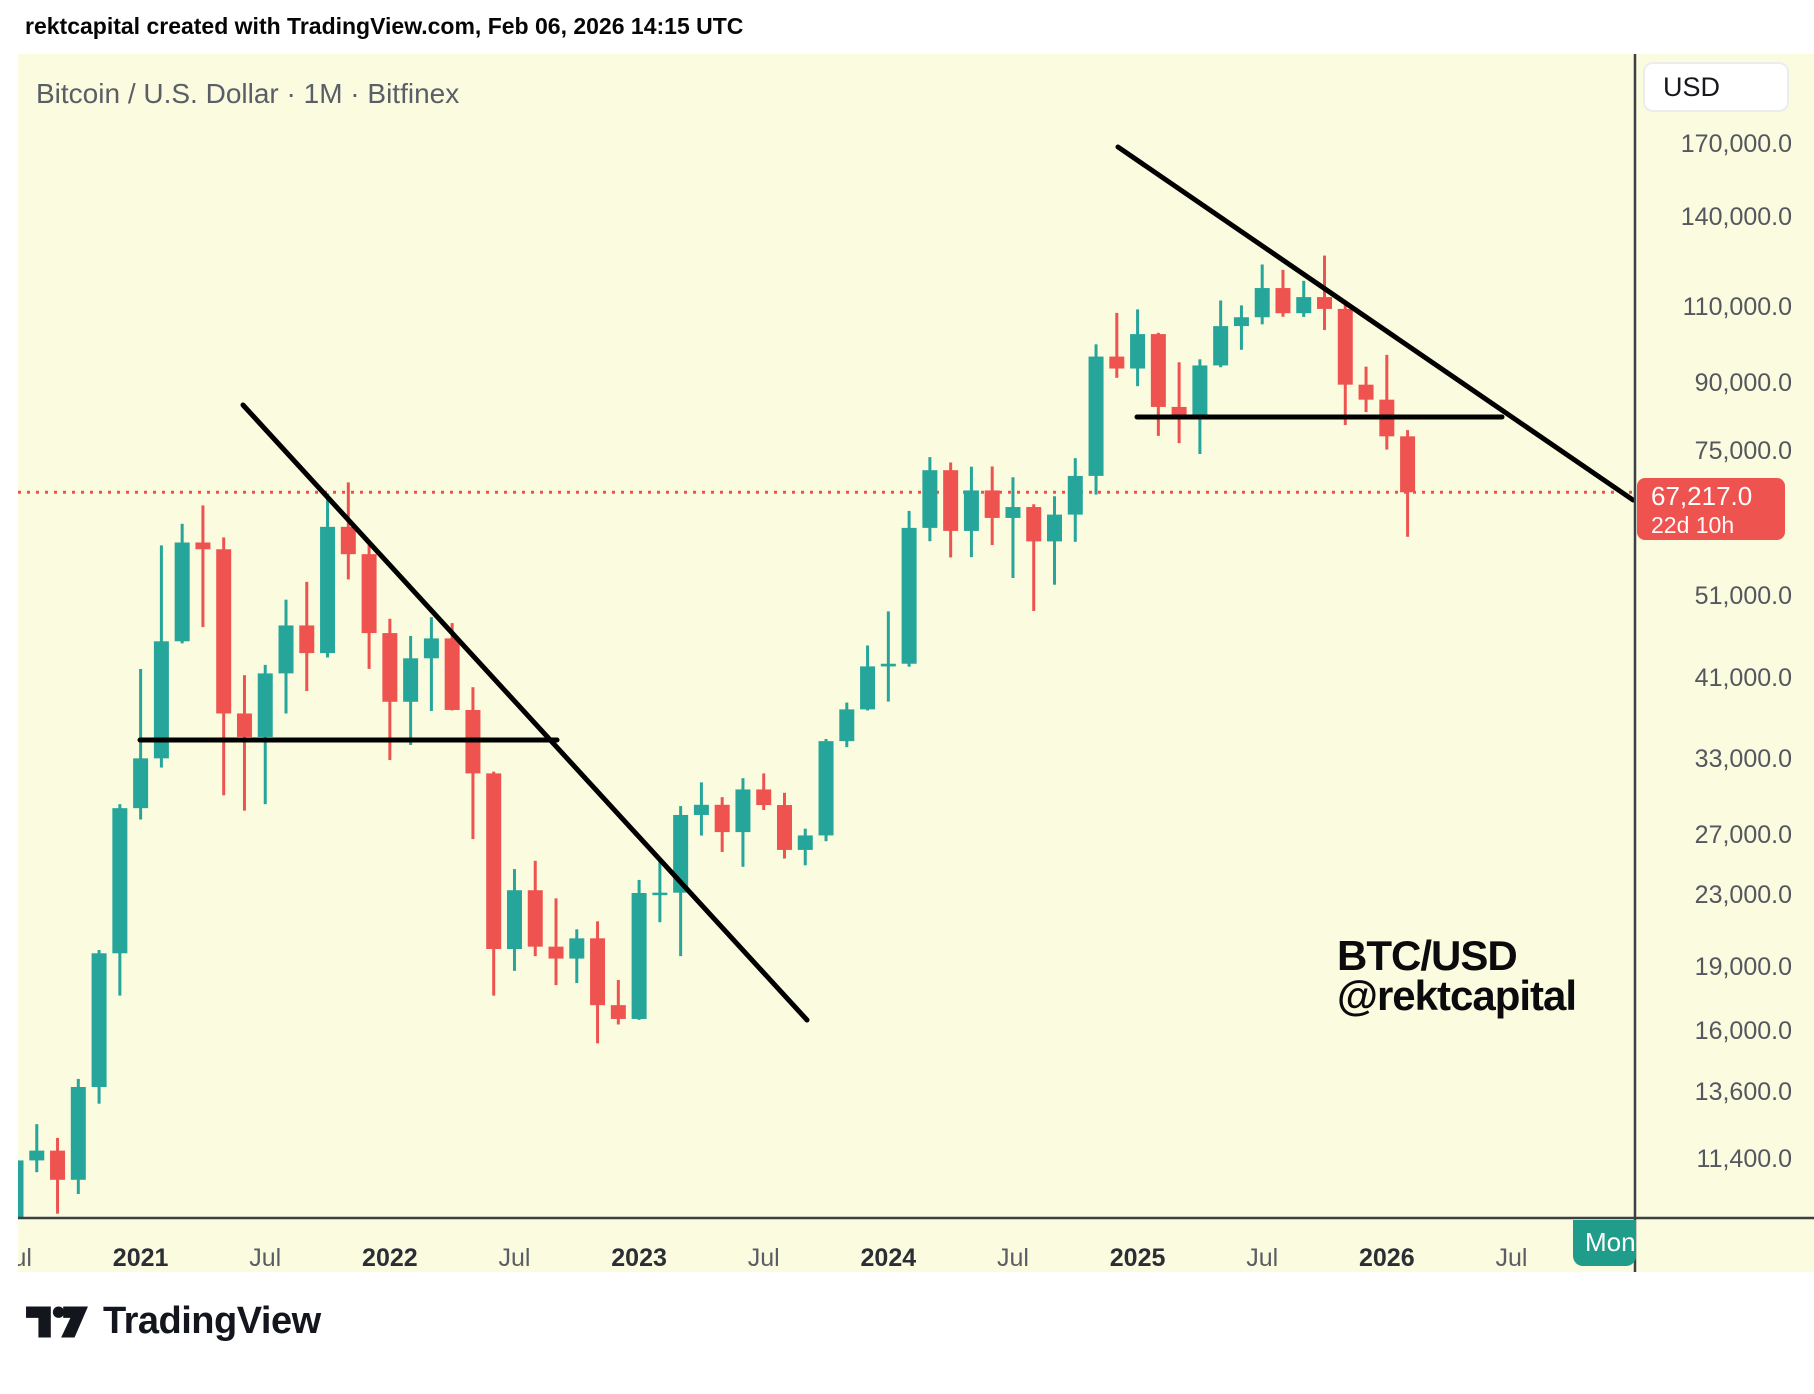 The width and height of the screenshot is (1814, 1394). I want to click on price-tick-label: 41,000.0, so click(1743, 677).